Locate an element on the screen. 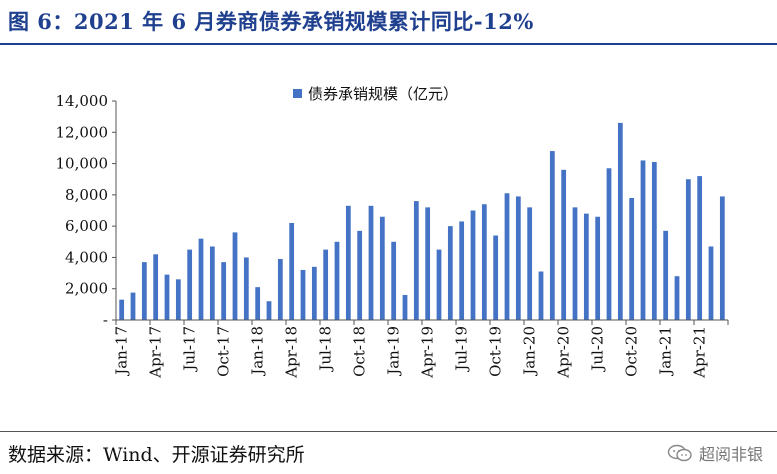 Image resolution: width=777 pixels, height=474 pixels. y-tick-label: 12,000 is located at coordinates (82, 132).